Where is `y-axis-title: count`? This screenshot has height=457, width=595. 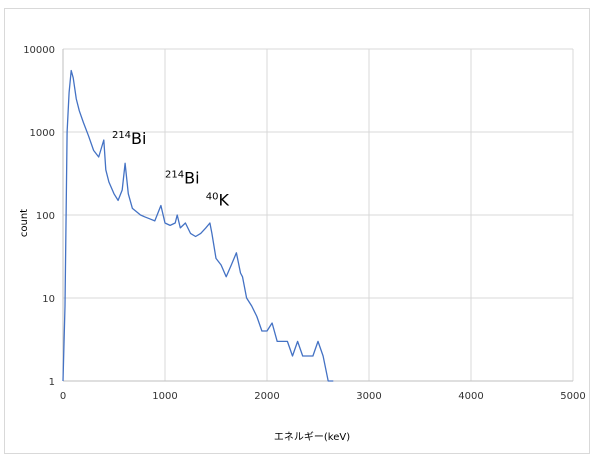
y-axis-title: count is located at coordinates (24, 223).